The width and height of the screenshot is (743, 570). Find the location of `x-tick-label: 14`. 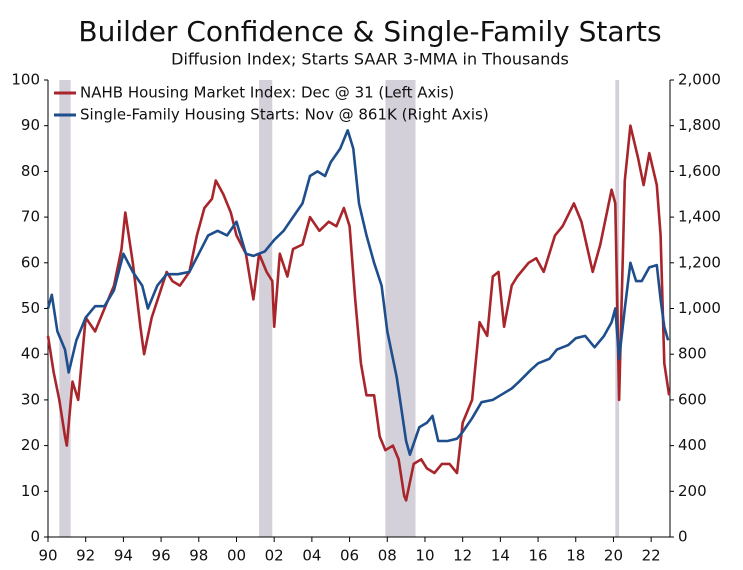

x-tick-label: 14 is located at coordinates (500, 556).